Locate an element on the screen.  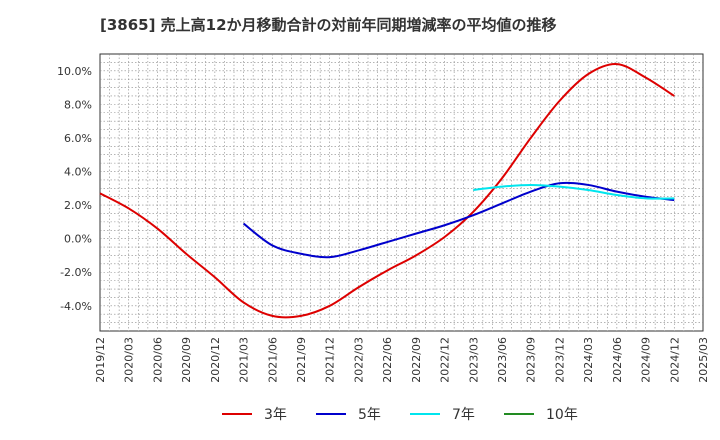
x-tick-label: 2021/03 is located at coordinates (244, 360).